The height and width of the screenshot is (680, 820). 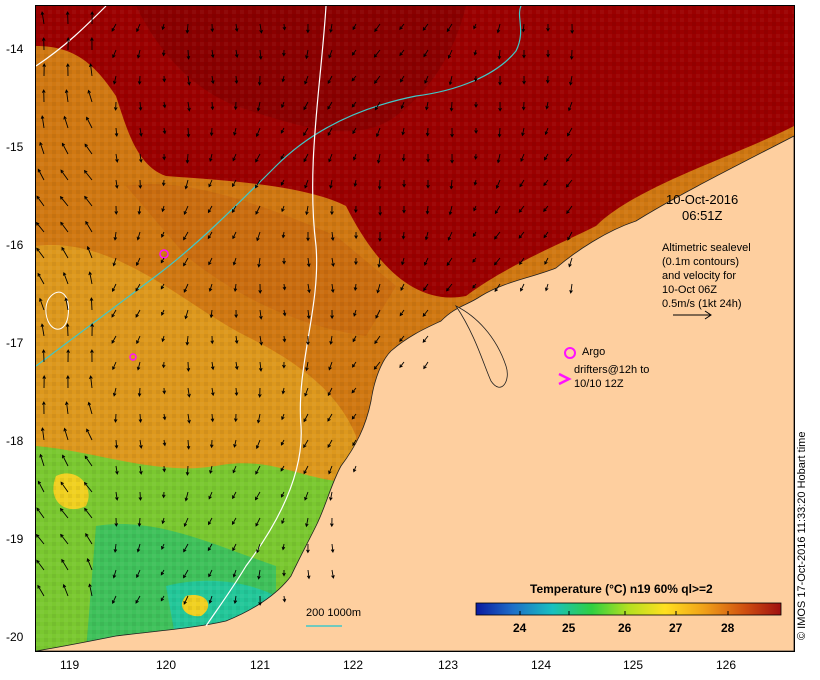 I want to click on legend-line-4: 10-Oct 06Z, so click(x=690, y=290).